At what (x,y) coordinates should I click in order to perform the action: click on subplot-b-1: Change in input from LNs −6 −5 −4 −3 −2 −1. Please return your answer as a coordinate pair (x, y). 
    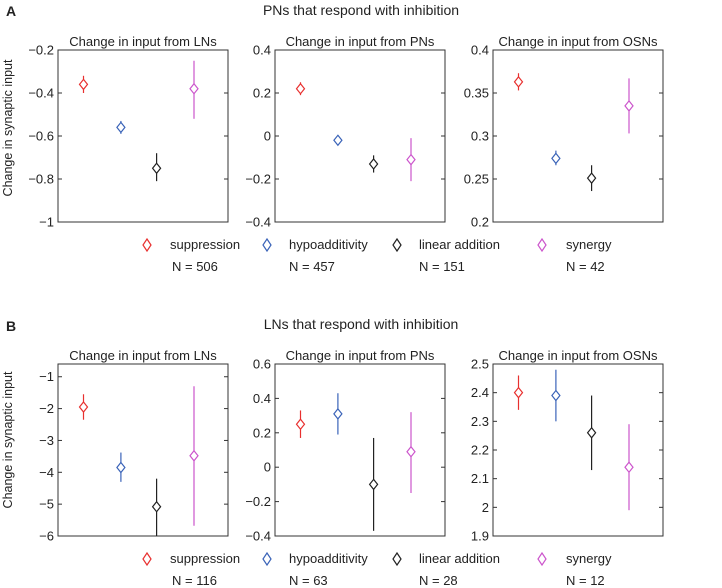
    Looking at the image, I should click on (134, 446).